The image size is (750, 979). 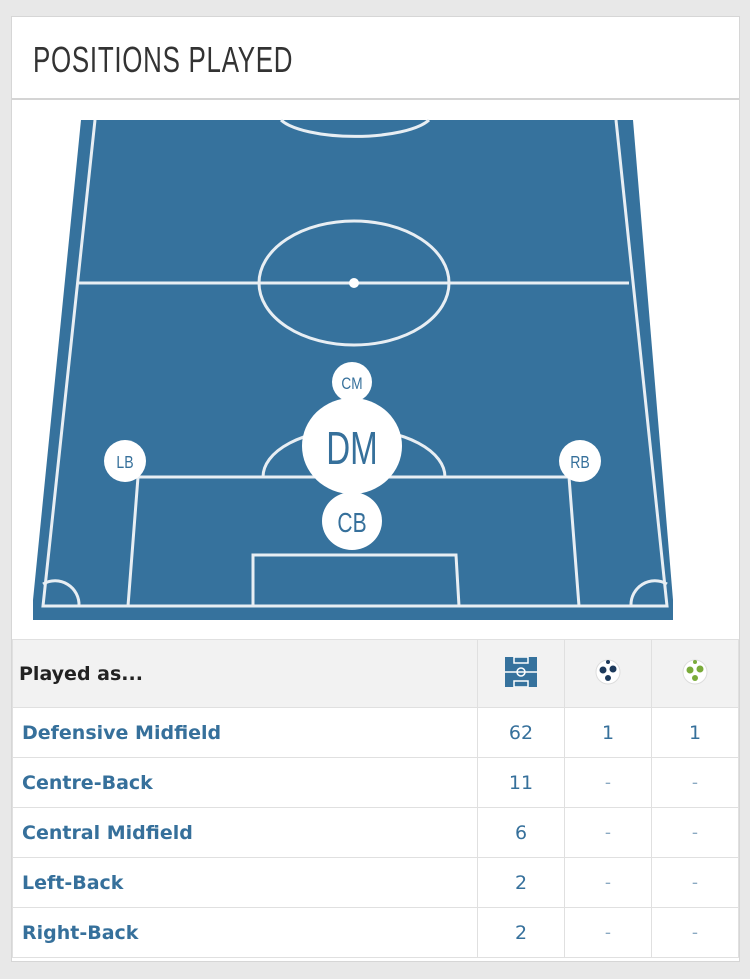 I want to click on ball-icon, so click(x=608, y=671).